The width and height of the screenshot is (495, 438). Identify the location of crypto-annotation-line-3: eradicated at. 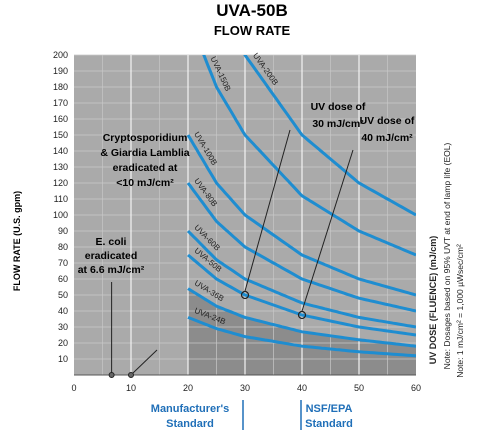
(145, 168).